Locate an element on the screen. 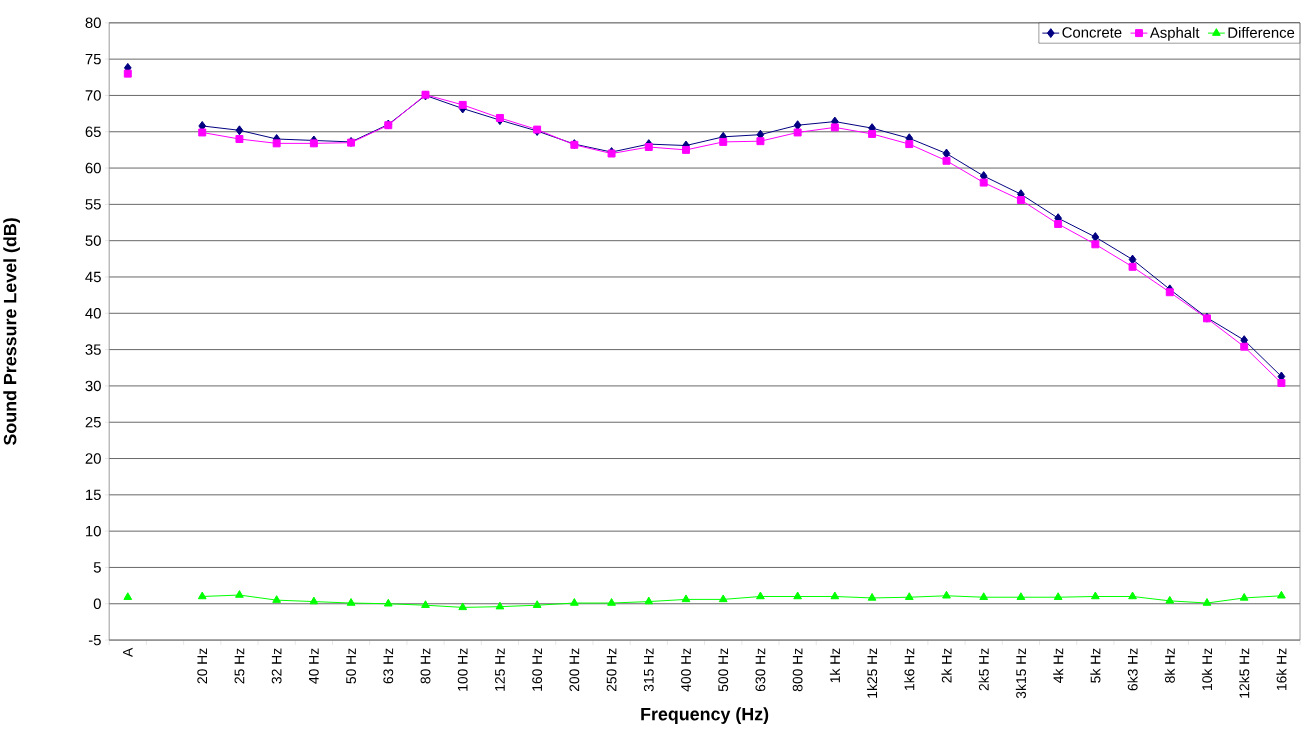  y-tick-label: 60 is located at coordinates (93, 168).